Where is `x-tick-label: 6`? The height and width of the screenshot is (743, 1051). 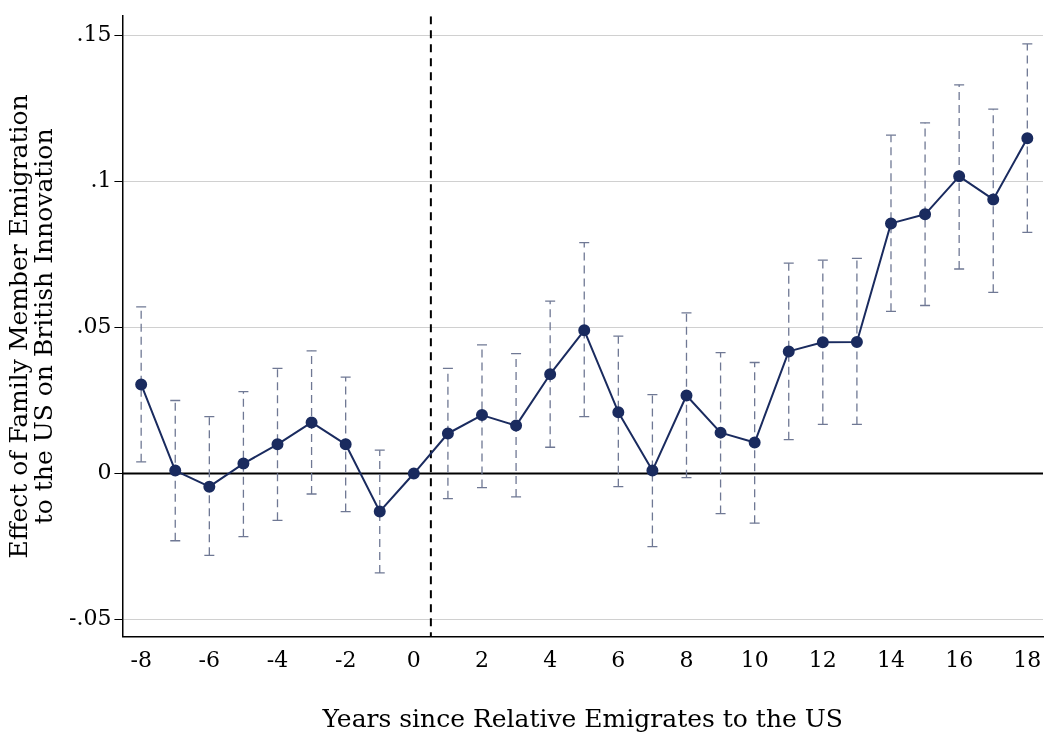 x-tick-label: 6 is located at coordinates (618, 659).